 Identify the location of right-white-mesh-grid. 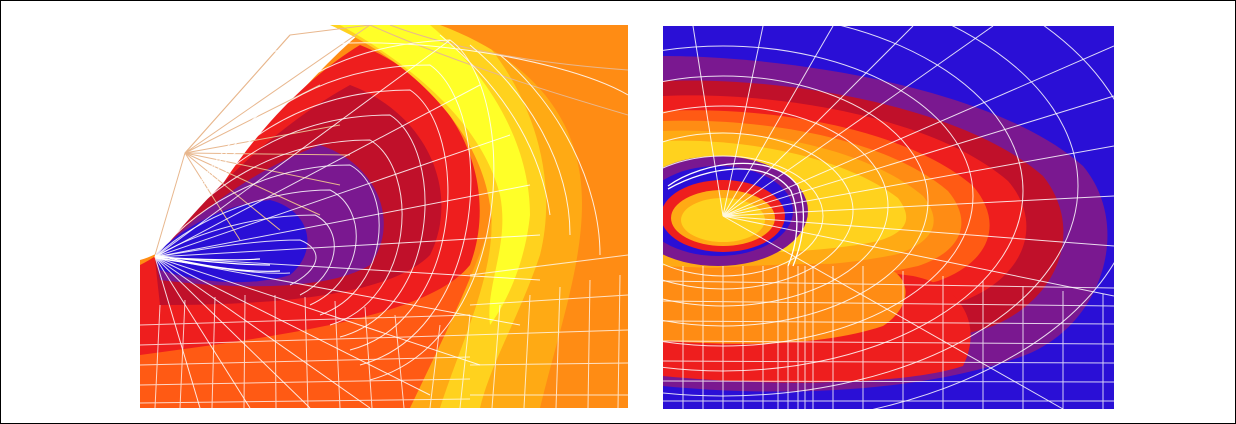
(888, 337).